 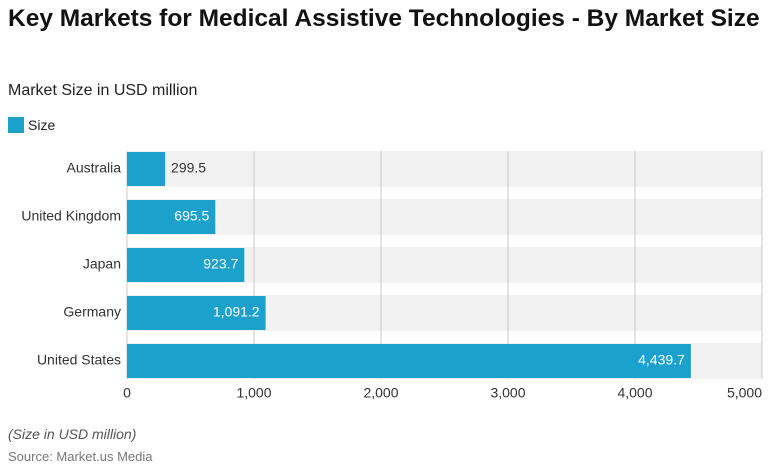 I want to click on x-tick-label: 1,000, so click(x=253, y=393).